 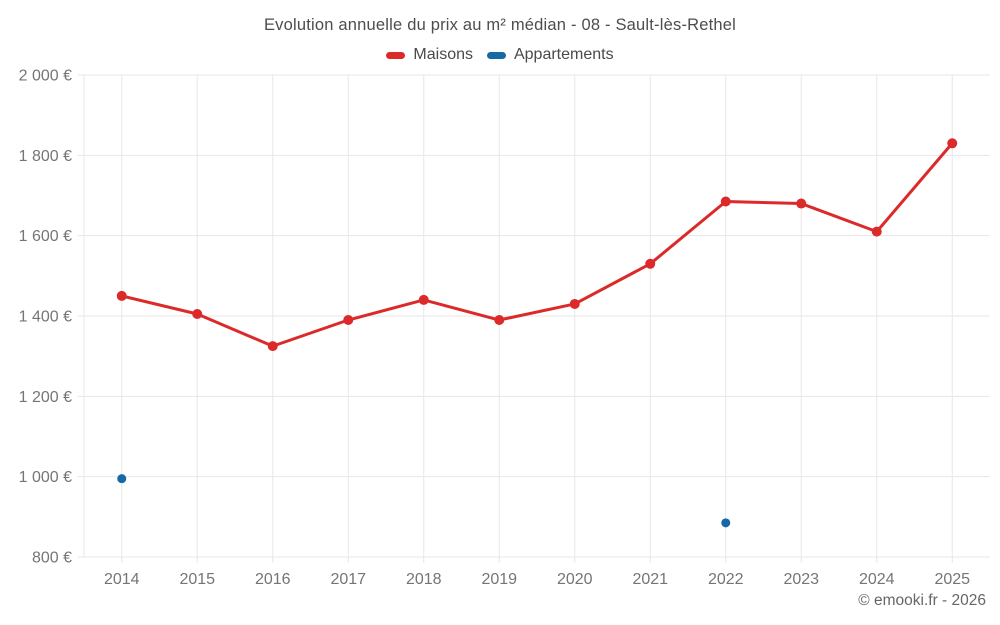 I want to click on x-tick-label: 2023, so click(x=801, y=579).